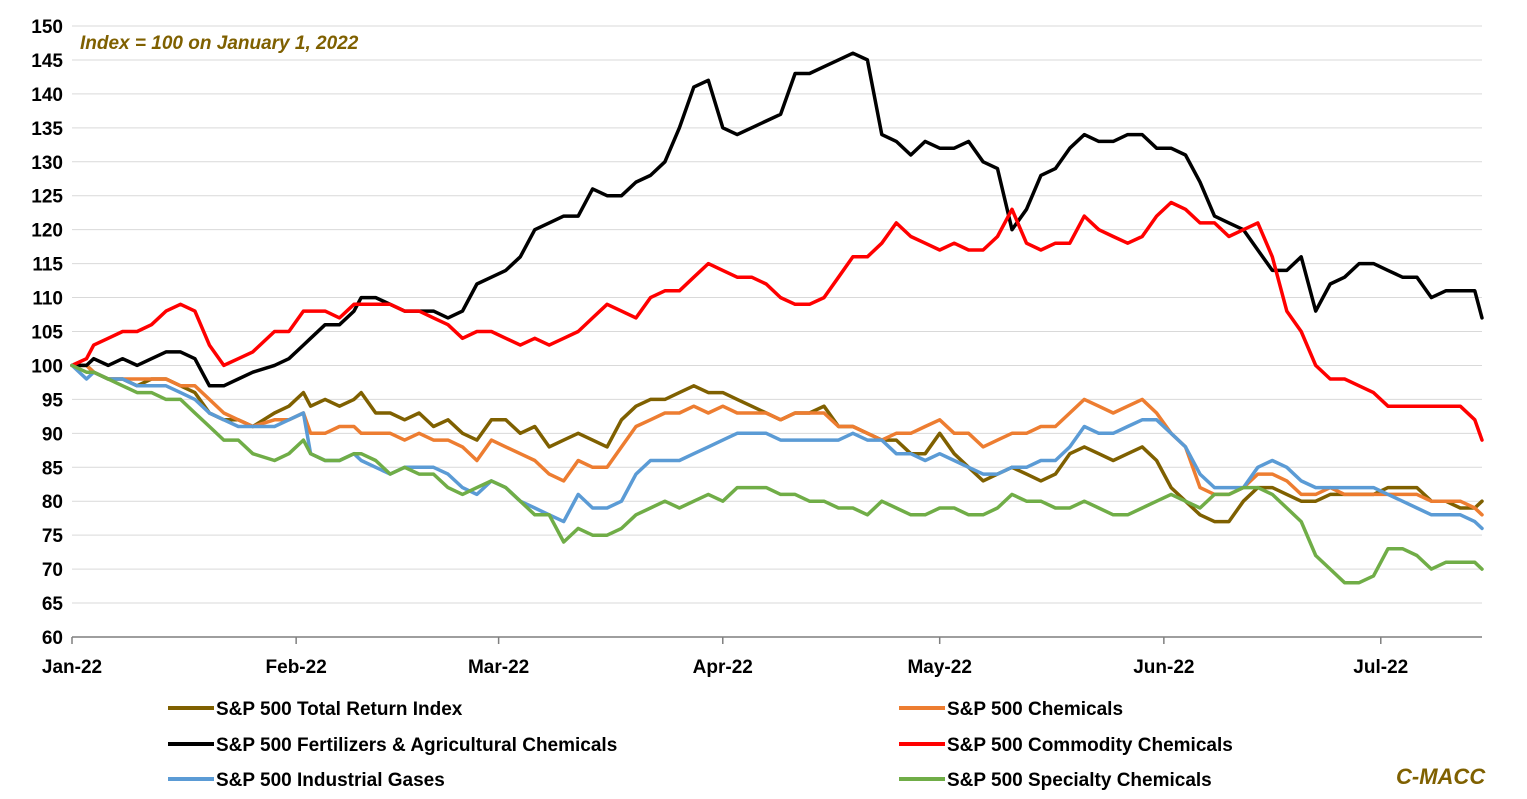 Image resolution: width=1527 pixels, height=799 pixels. What do you see at coordinates (53, 468) in the screenshot?
I see `y-tick-label: 85` at bounding box center [53, 468].